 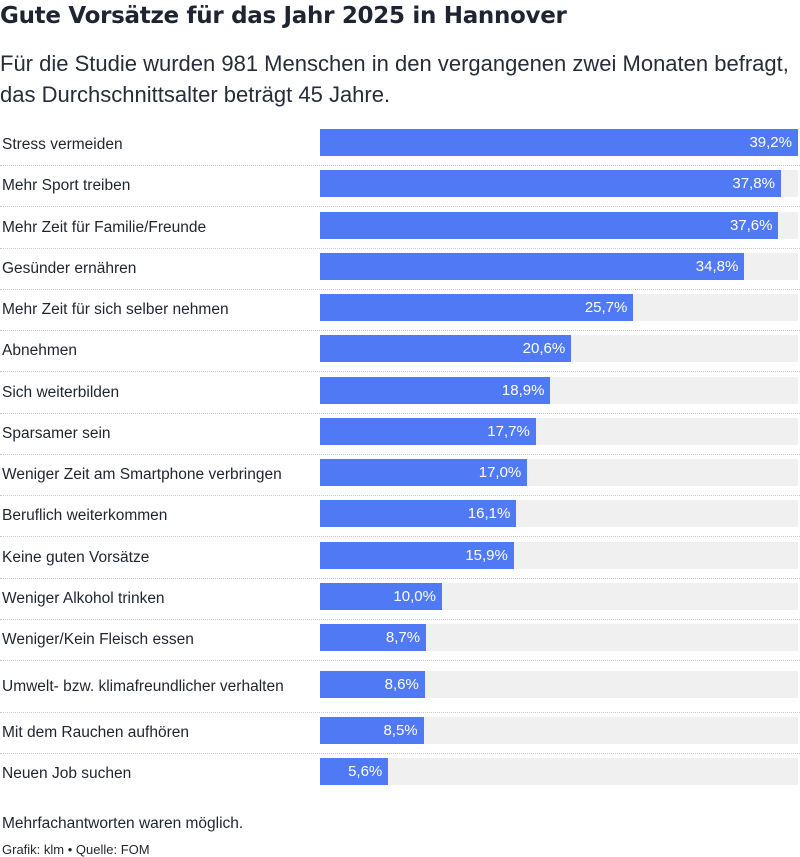 What do you see at coordinates (559, 472) in the screenshot?
I see `bar-track: 17,0%` at bounding box center [559, 472].